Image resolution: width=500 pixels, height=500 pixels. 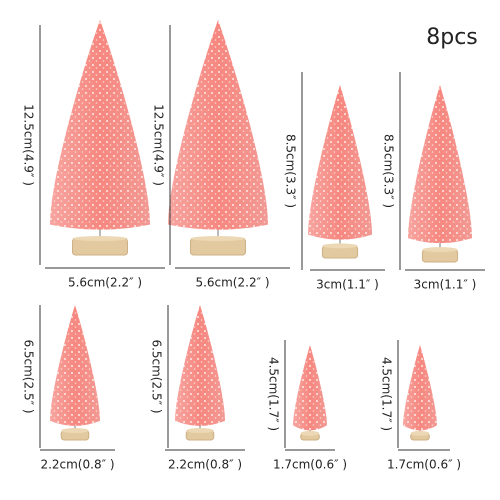 I want to click on tree-item: 12.5cm(4.9″ ) 5.6cm(2.2″ ), so click(x=221, y=155).